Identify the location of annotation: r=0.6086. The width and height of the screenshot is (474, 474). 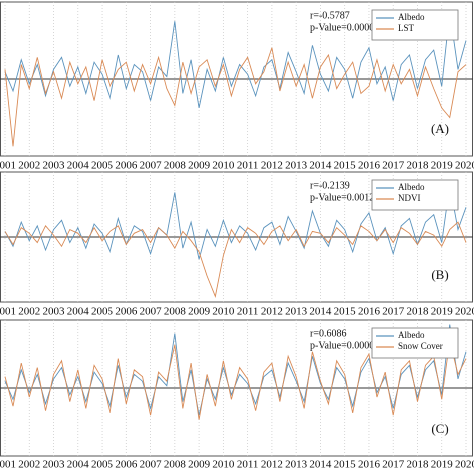
(328, 333).